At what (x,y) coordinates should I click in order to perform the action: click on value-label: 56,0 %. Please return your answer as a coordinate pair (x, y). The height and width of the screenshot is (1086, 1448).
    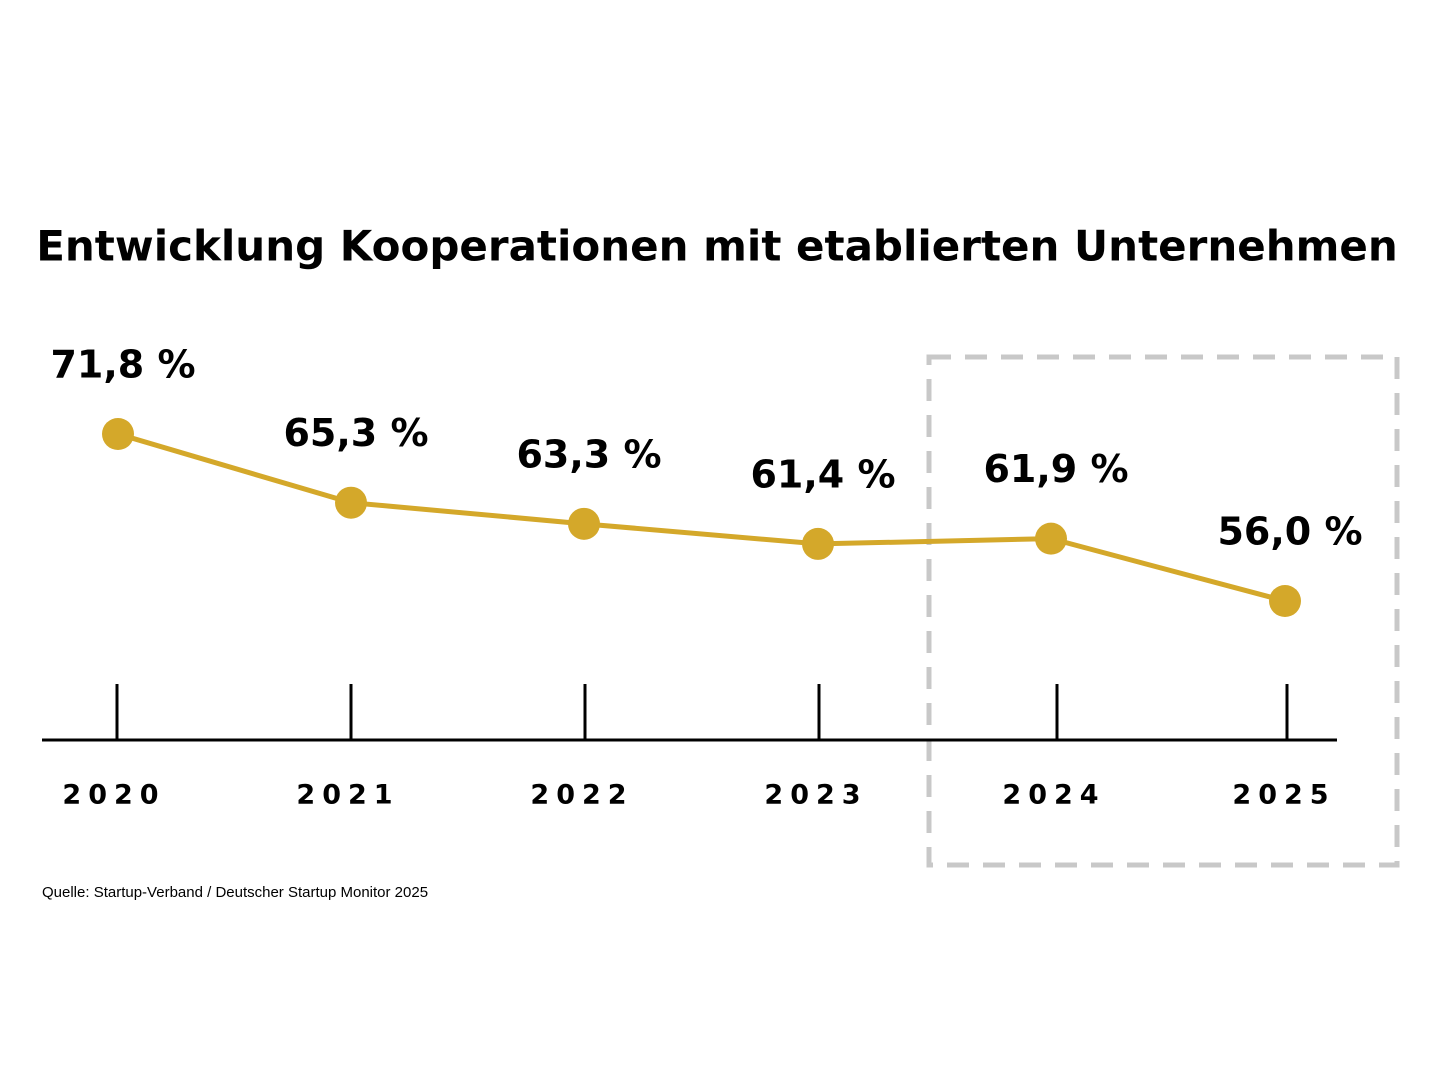
    Looking at the image, I should click on (1289, 532).